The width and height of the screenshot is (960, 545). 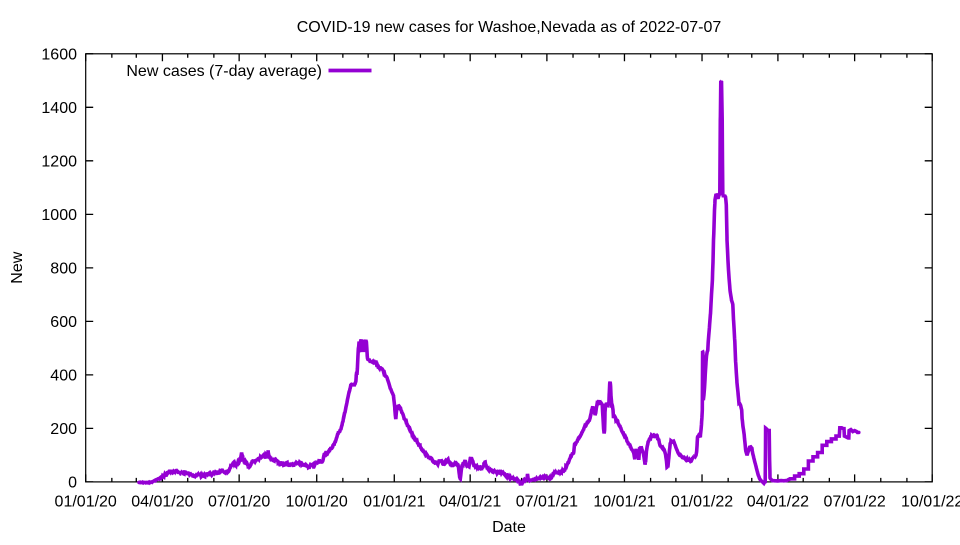 I want to click on svg-text: New, so click(x=17, y=267).